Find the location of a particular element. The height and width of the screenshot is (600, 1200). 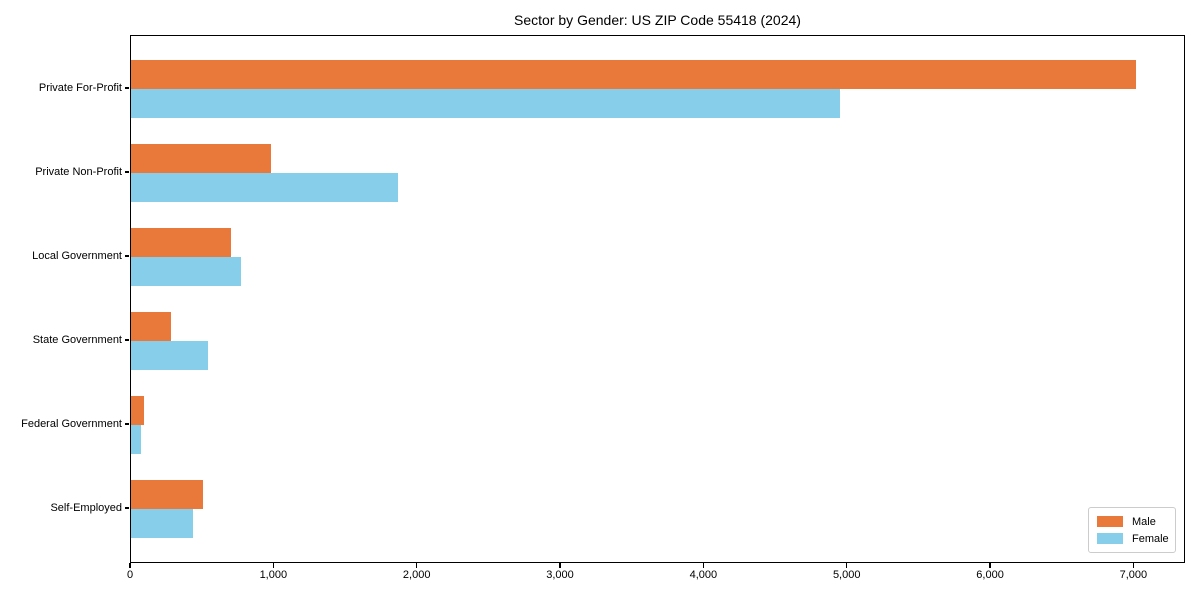

x-tick-label-4-000: 4,000 is located at coordinates (703, 575).